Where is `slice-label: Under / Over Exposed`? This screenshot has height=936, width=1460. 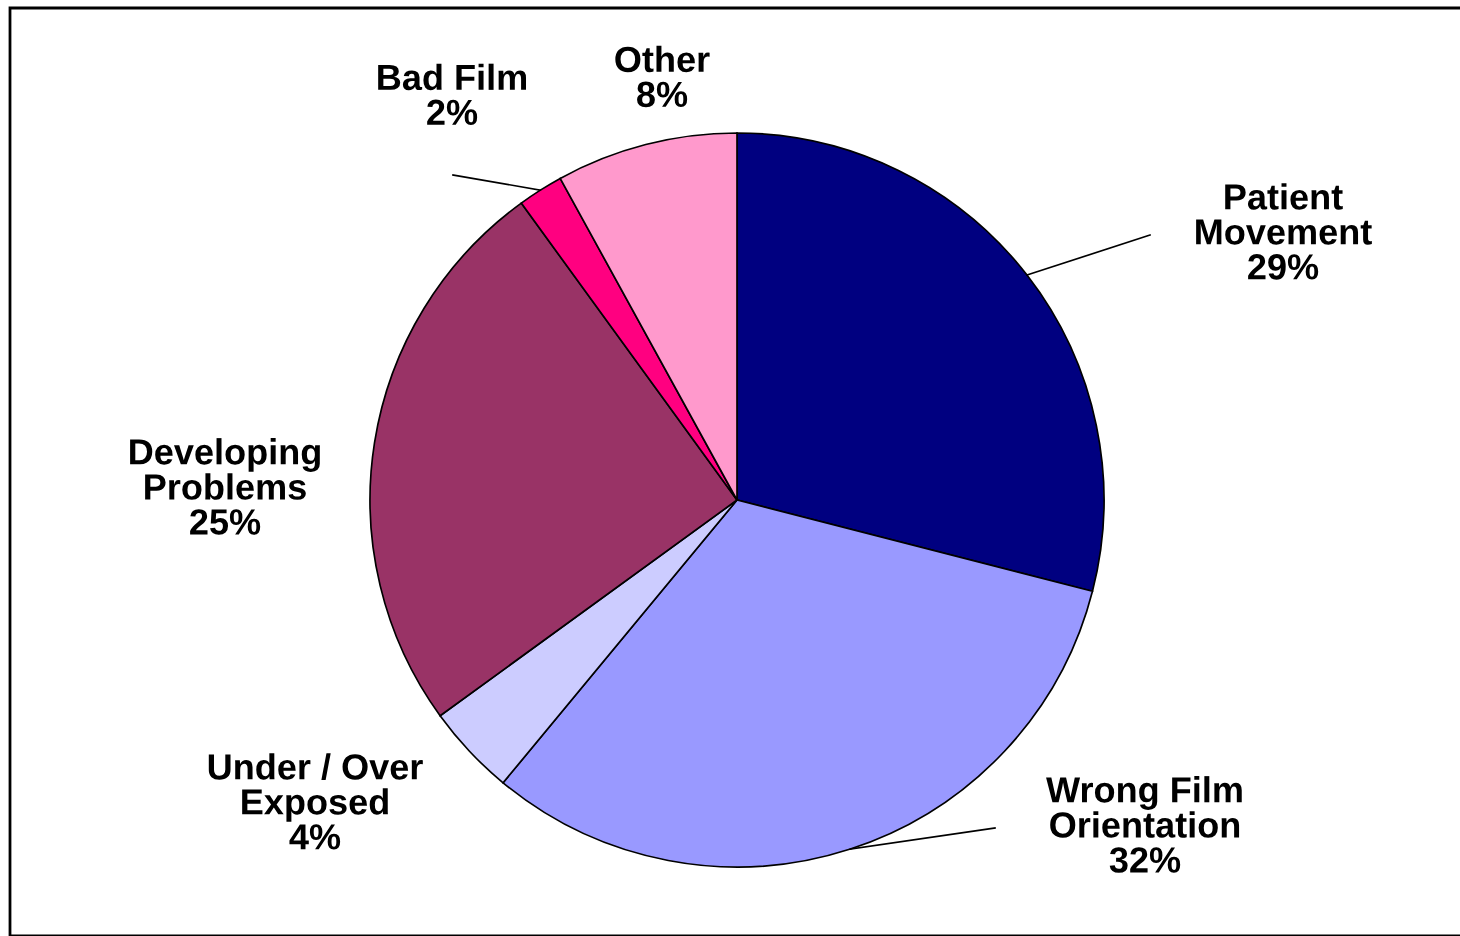
slice-label: Under / Over Exposed is located at coordinates (315, 787).